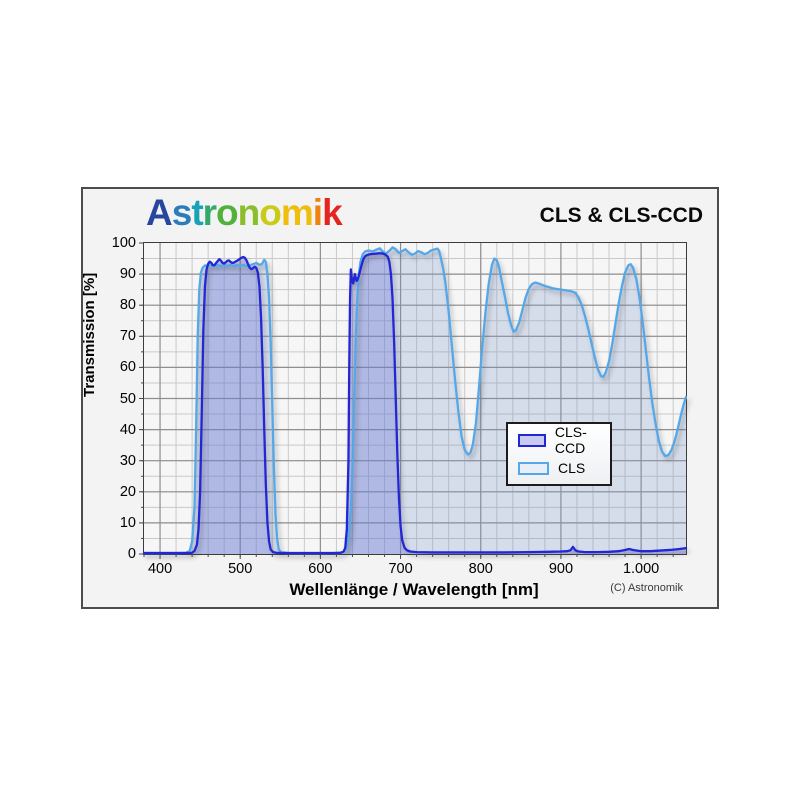 This screenshot has width=800, height=800. Describe the element at coordinates (131, 554) in the screenshot. I see `y-tick-label: 0` at that location.